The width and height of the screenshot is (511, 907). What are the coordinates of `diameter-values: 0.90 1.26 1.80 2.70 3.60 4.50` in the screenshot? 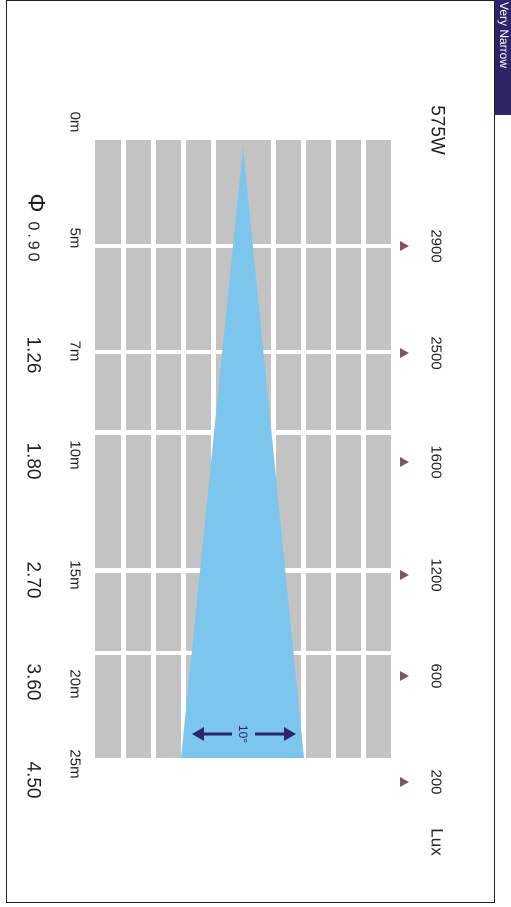 It's located at (33, 509).